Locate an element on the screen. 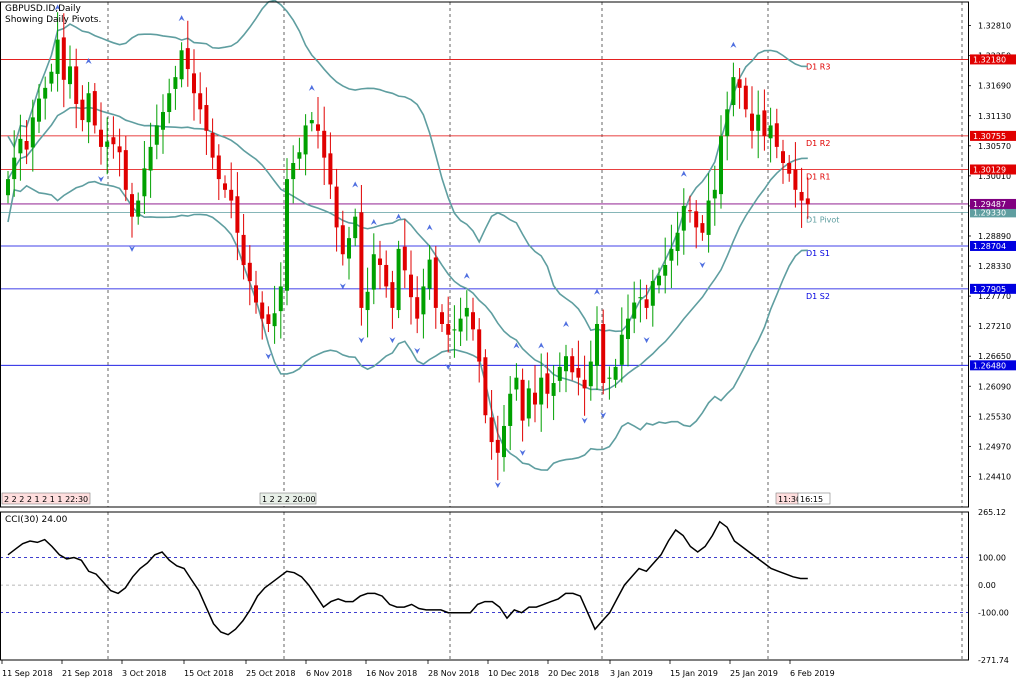 The height and width of the screenshot is (683, 1024). price-tick-label: 1.26650 is located at coordinates (994, 356).